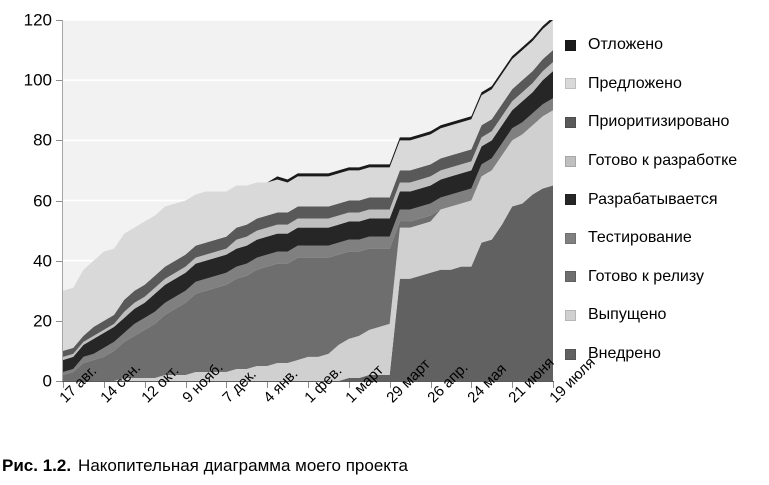 The image size is (769, 485). Describe the element at coordinates (624, 354) in the screenshot. I see `legend-item-label: Внедрено` at that location.